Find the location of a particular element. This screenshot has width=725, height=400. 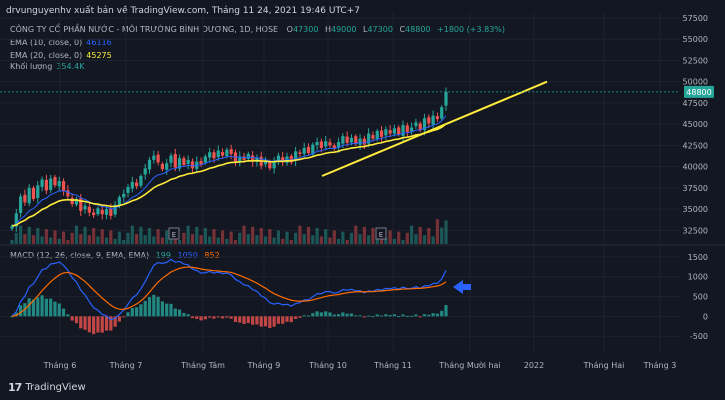

time-tick-label: Tháng 9 is located at coordinates (264, 365).